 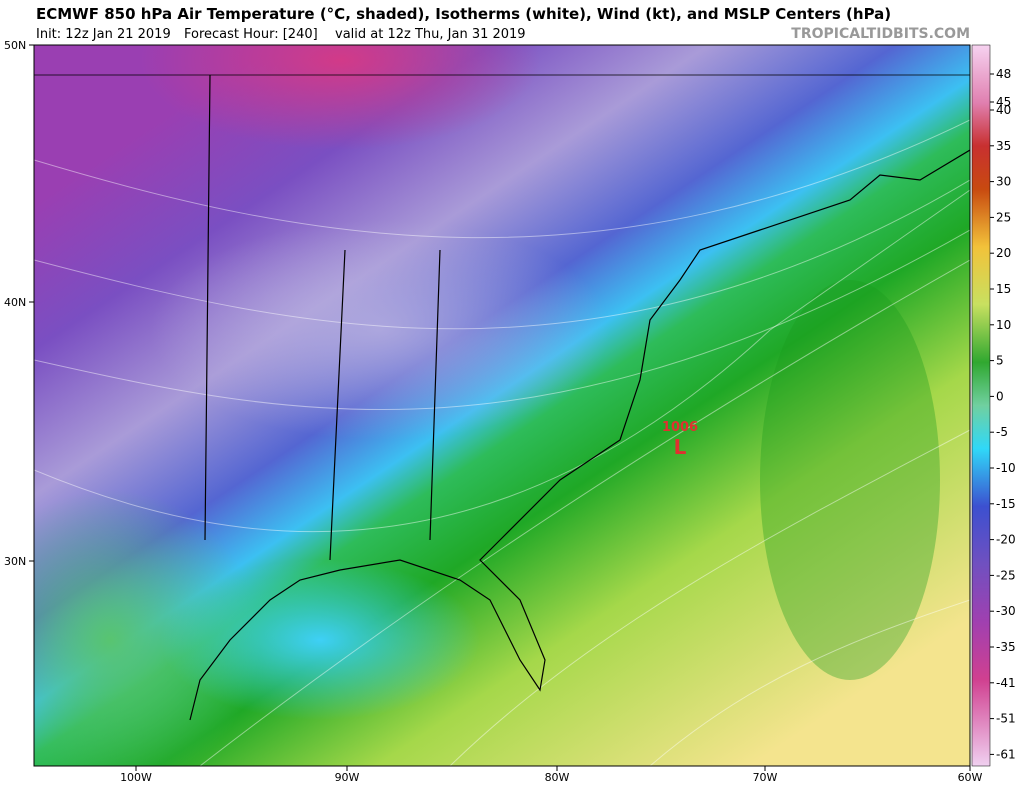 I want to click on colorbar-label: -61, so click(x=1006, y=754).